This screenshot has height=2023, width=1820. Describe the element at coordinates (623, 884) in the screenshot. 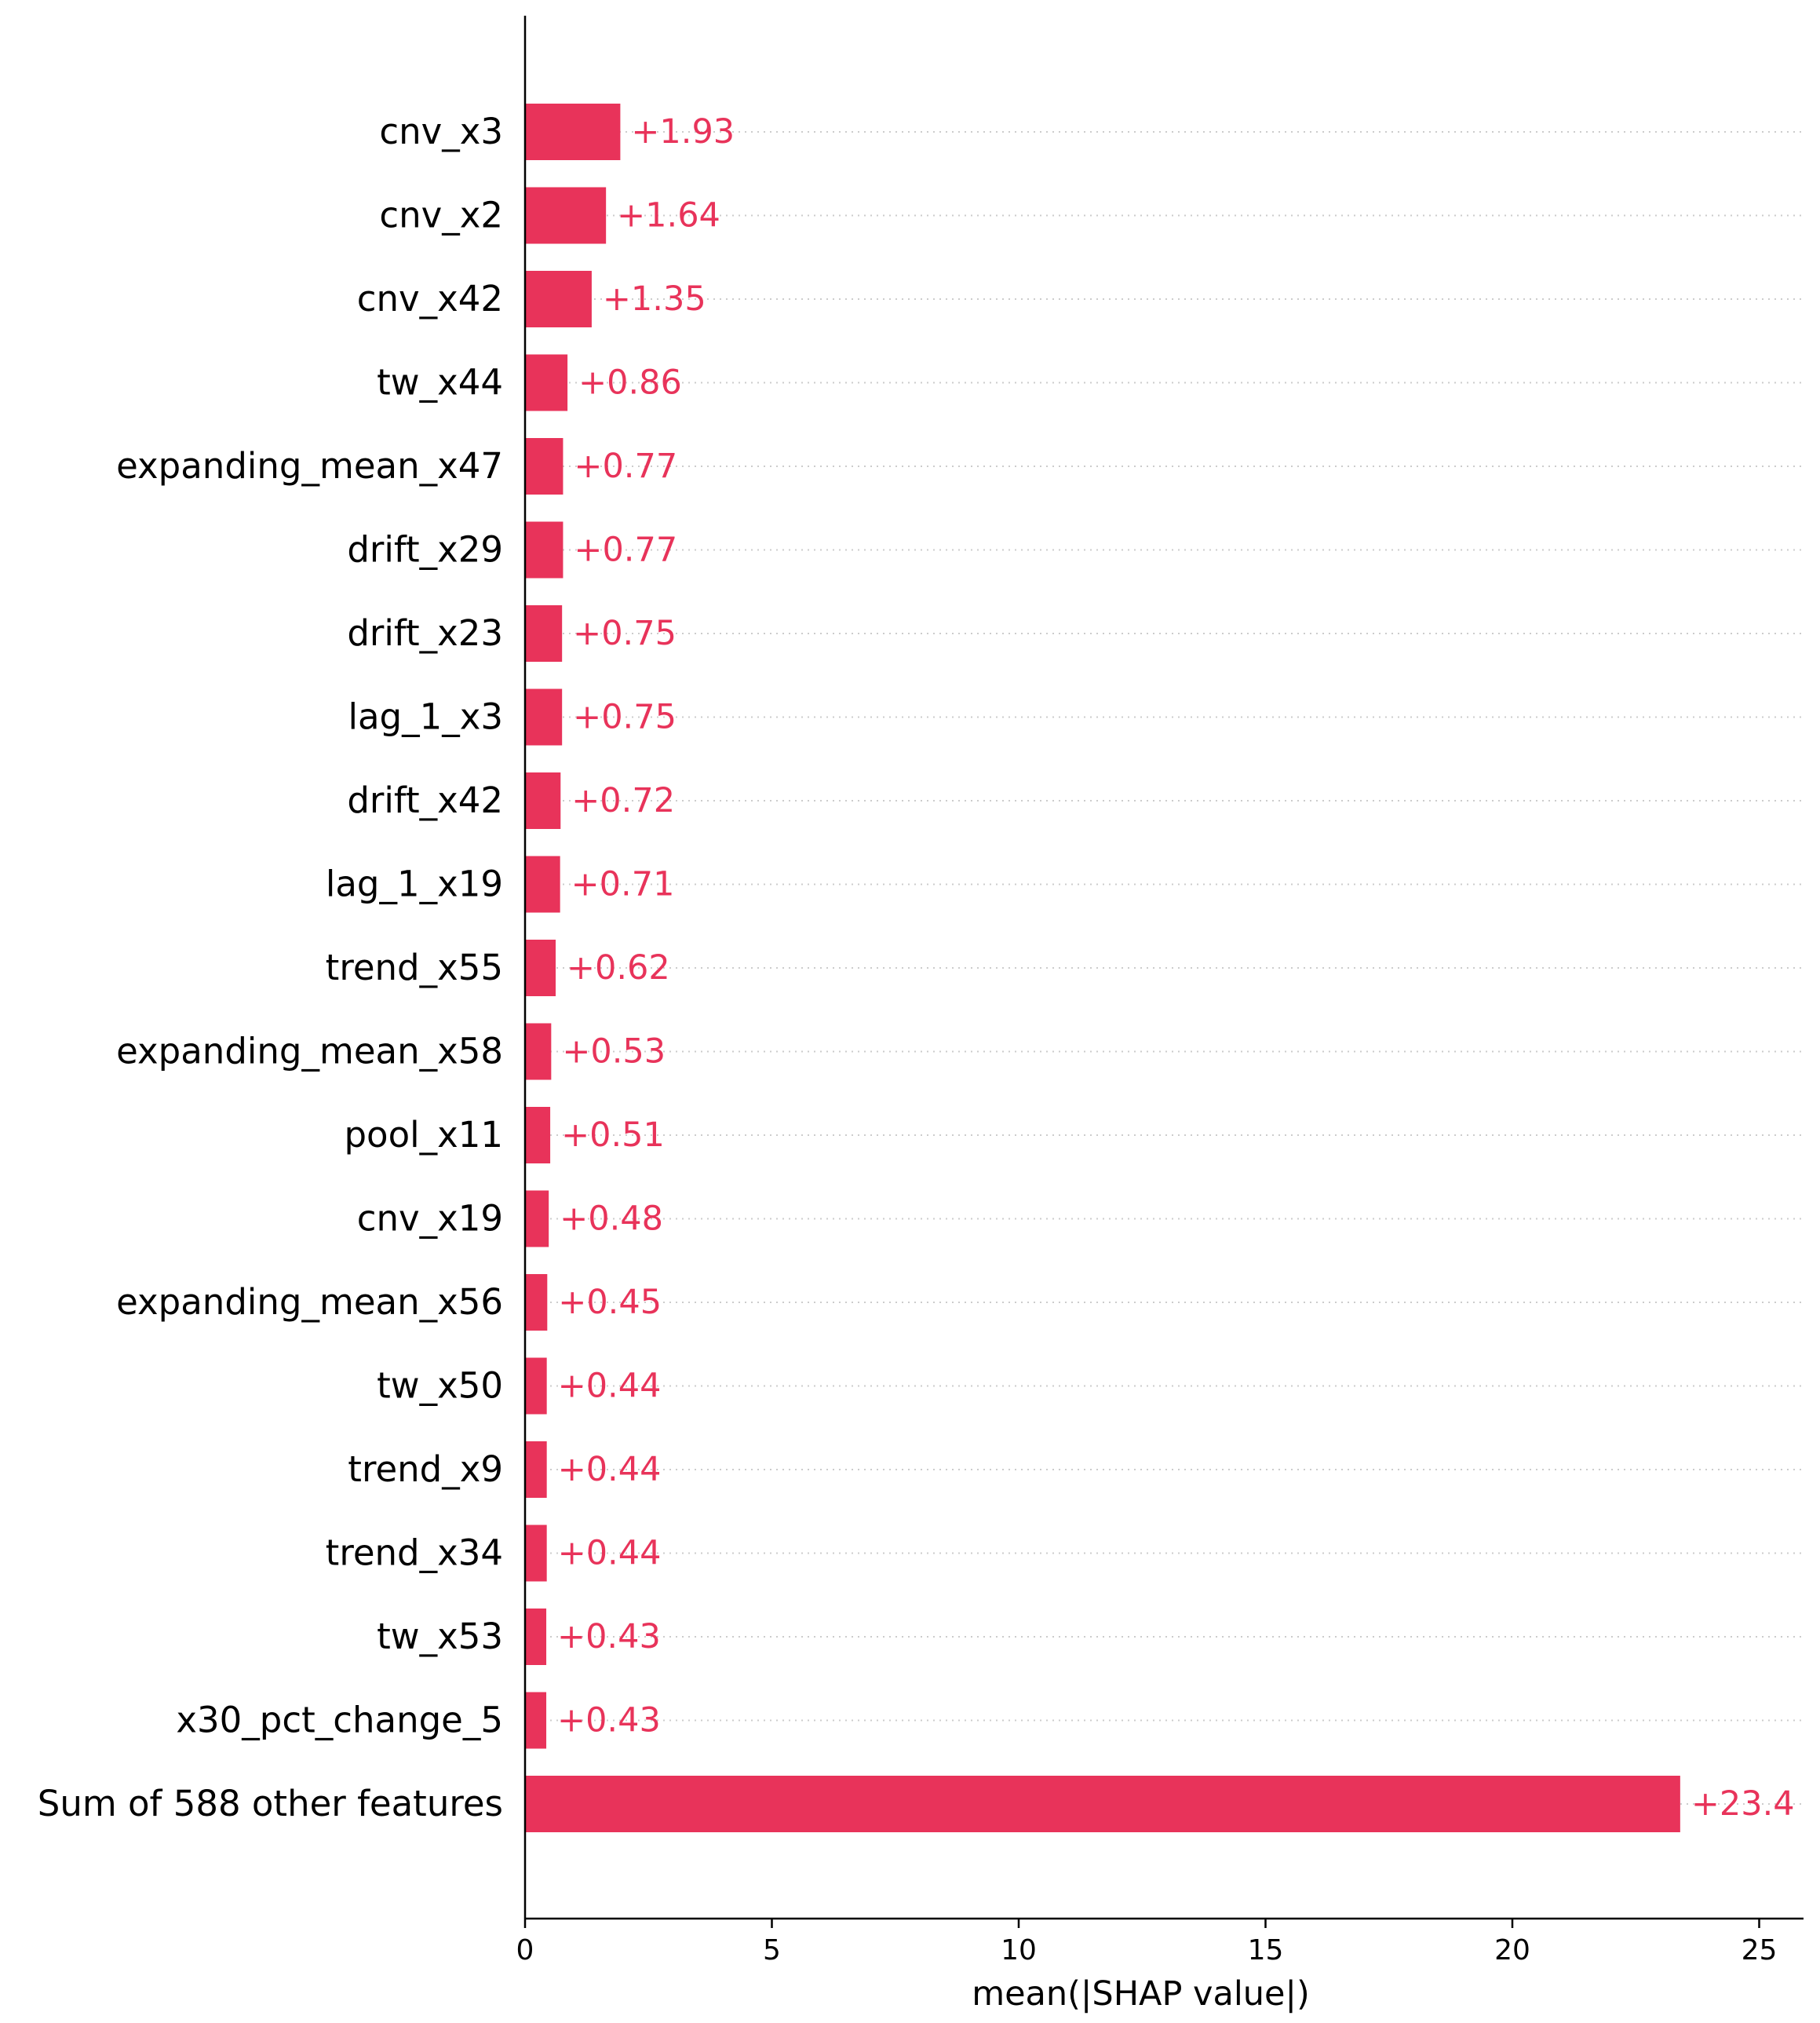

I see `value-label: +0.71` at that location.